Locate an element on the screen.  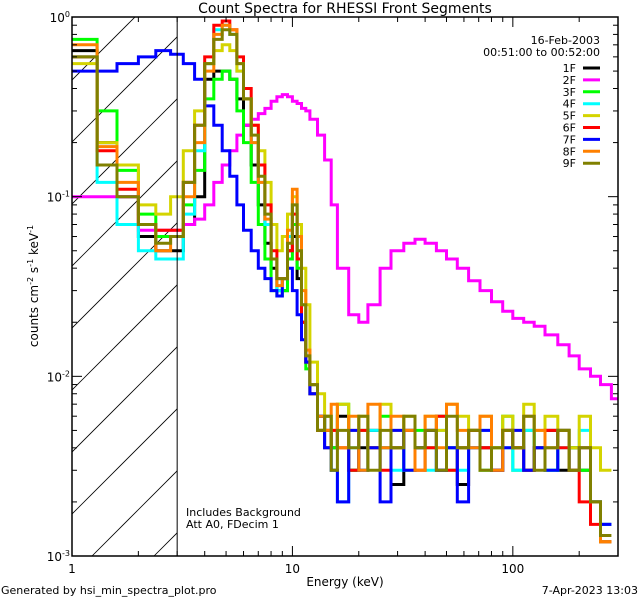
annotation-date: 16-Feb-2003 is located at coordinates (565, 40).